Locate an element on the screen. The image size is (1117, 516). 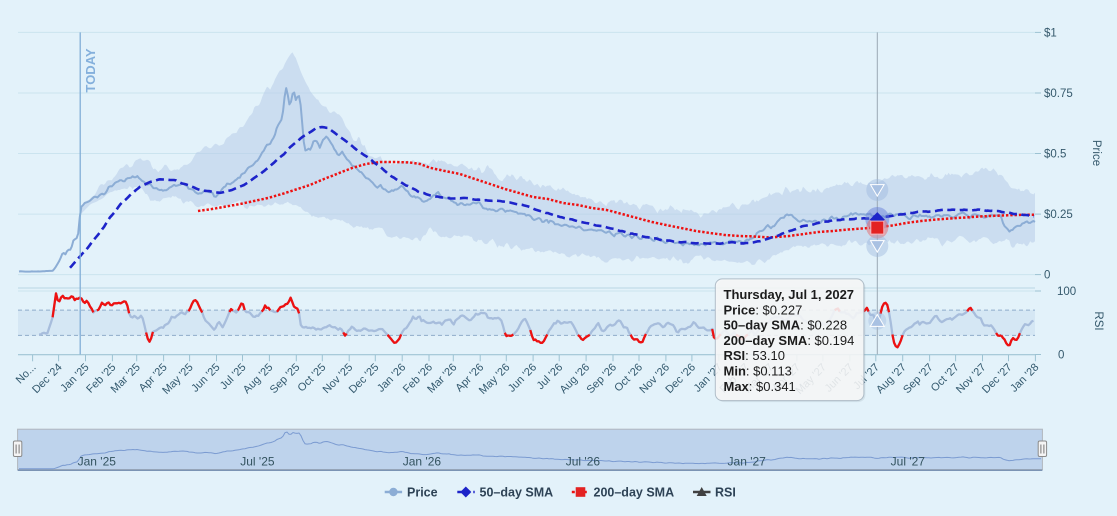
svg-text: Jan '25 is located at coordinates (97, 462).